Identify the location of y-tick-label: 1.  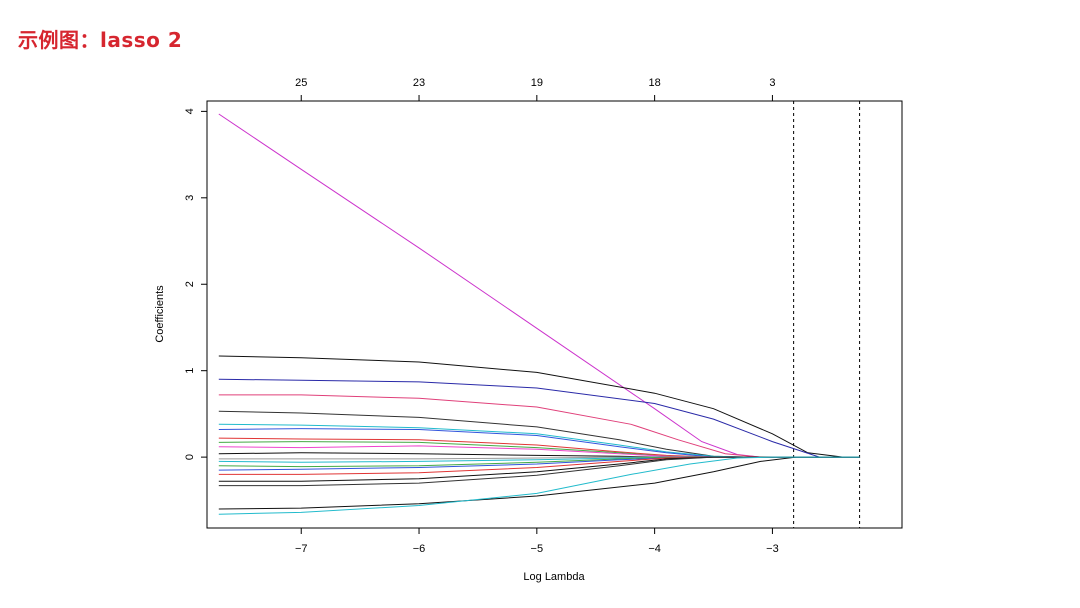
(190, 371).